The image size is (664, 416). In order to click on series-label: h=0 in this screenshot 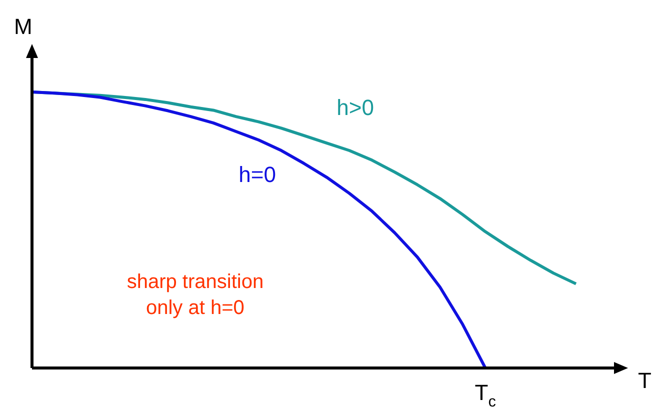, I will do `click(257, 175)`.